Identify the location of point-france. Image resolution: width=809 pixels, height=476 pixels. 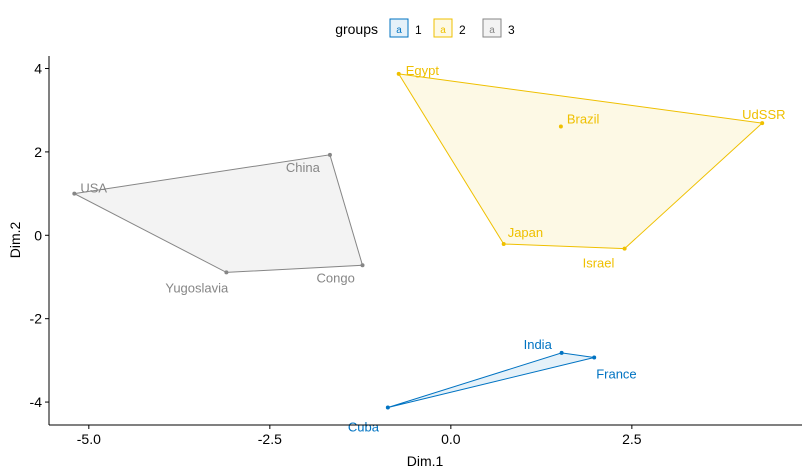
(594, 357).